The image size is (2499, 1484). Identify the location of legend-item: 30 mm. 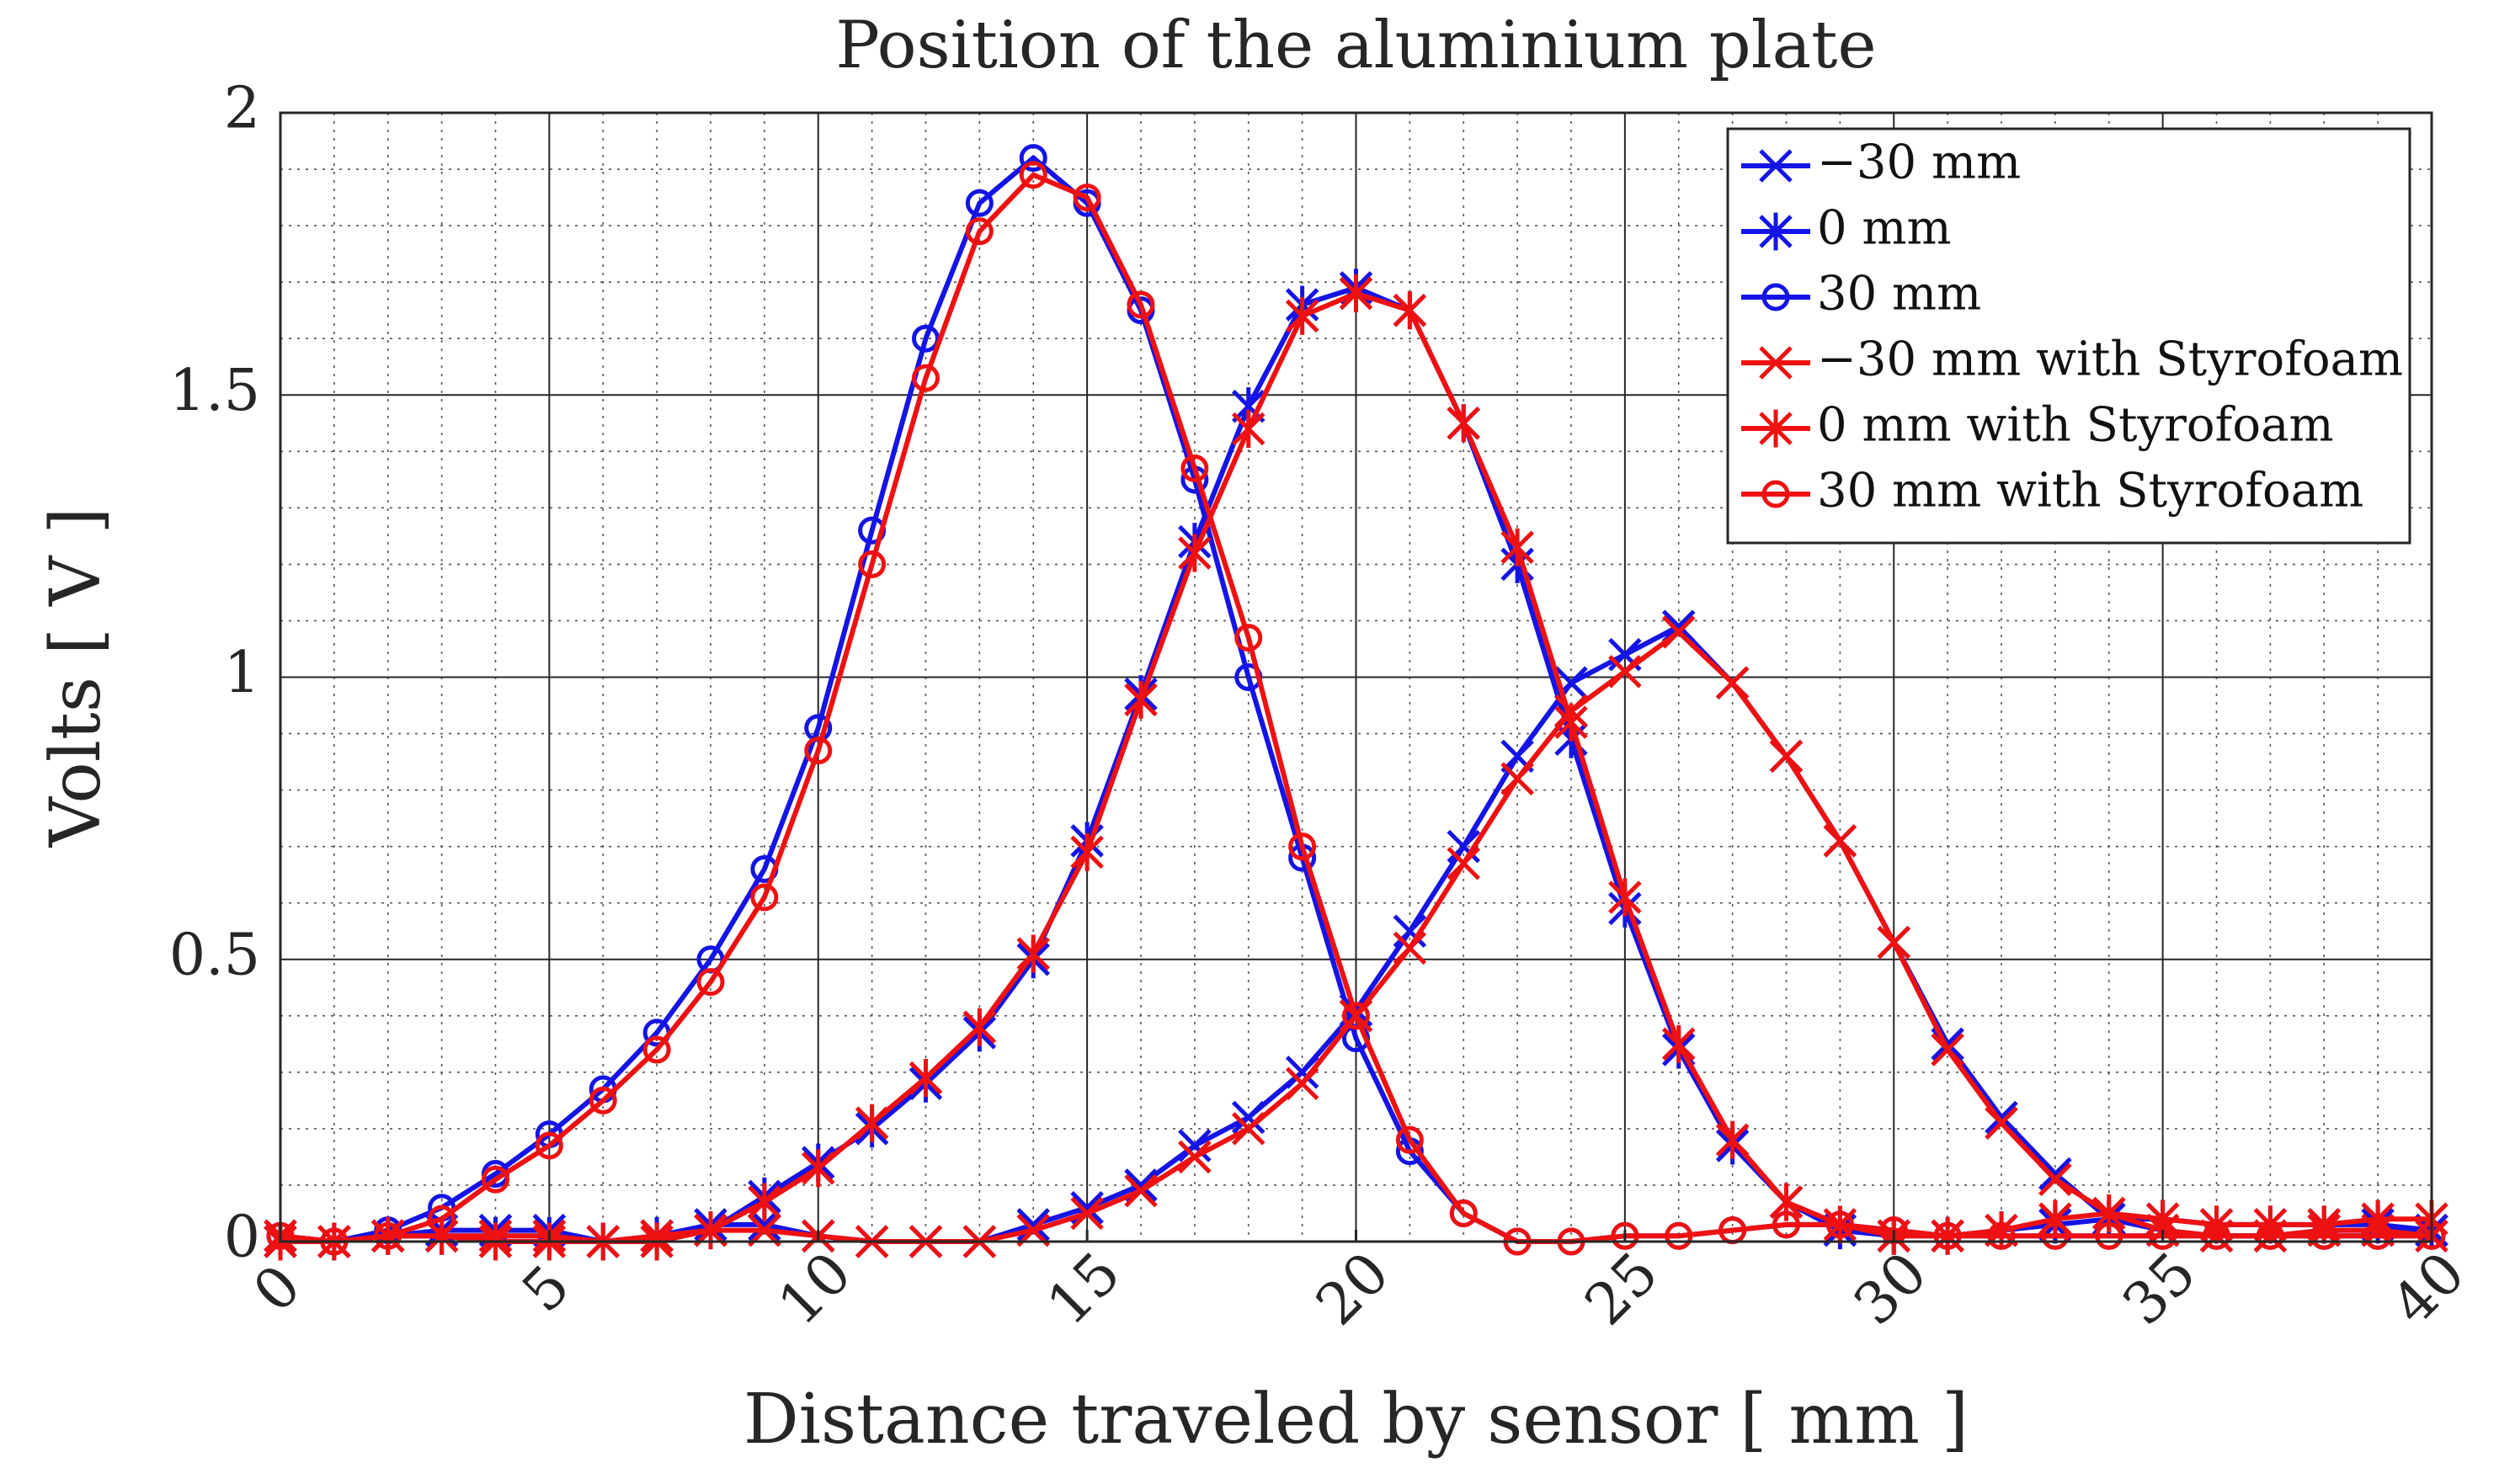
(1861, 294).